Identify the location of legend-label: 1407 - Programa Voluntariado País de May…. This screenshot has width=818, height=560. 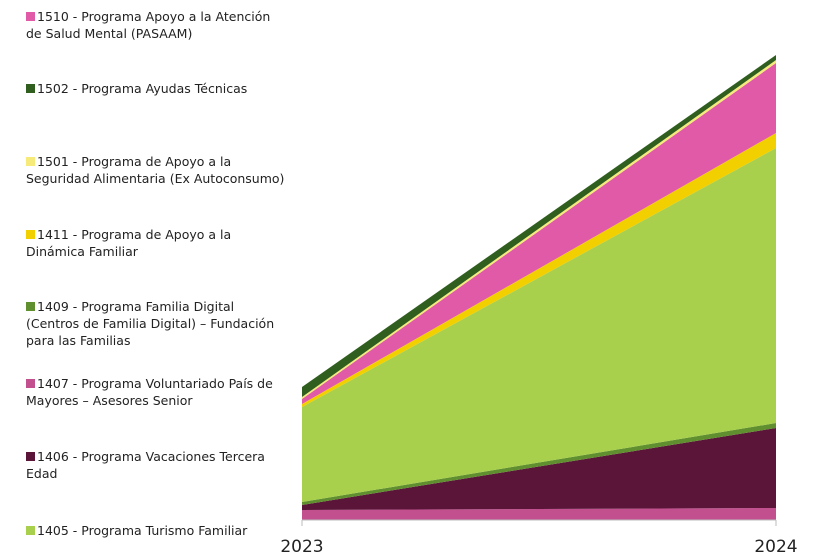
(149, 392).